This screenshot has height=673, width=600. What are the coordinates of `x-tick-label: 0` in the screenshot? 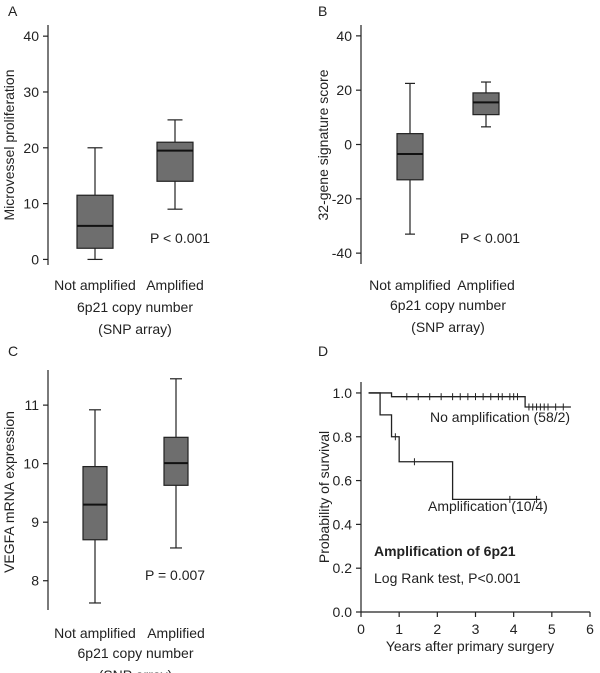 It's located at (361, 629).